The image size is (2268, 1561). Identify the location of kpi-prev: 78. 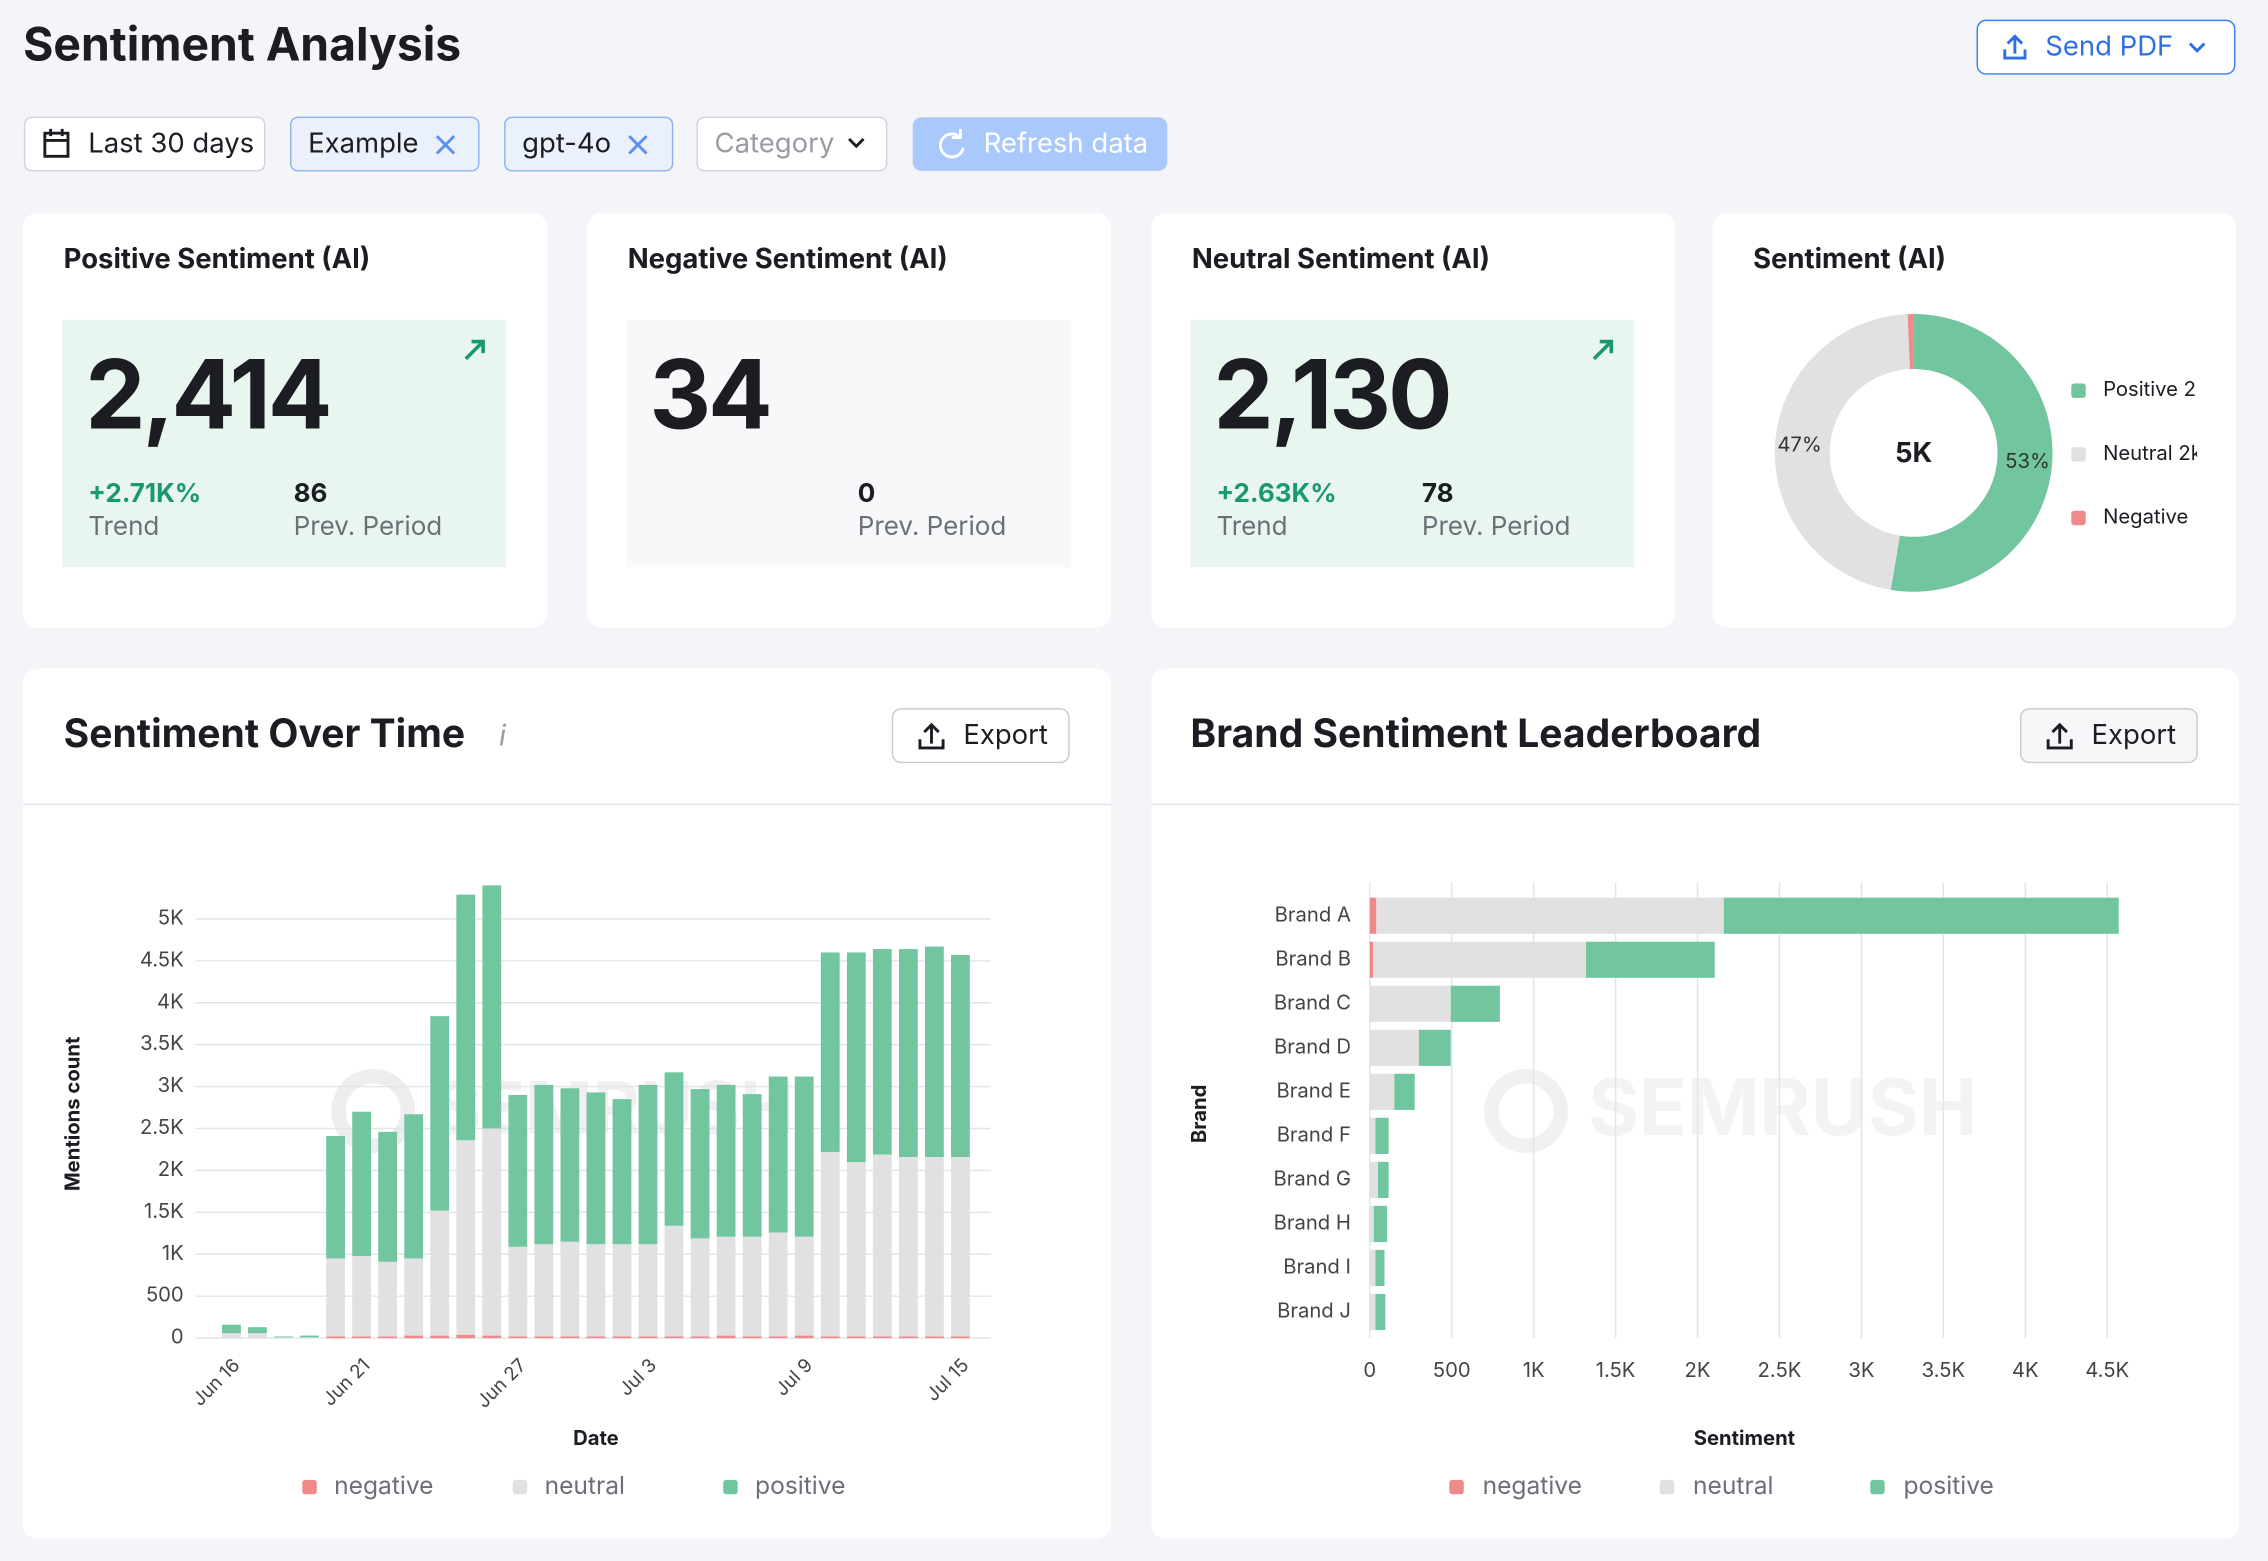
(1438, 493).